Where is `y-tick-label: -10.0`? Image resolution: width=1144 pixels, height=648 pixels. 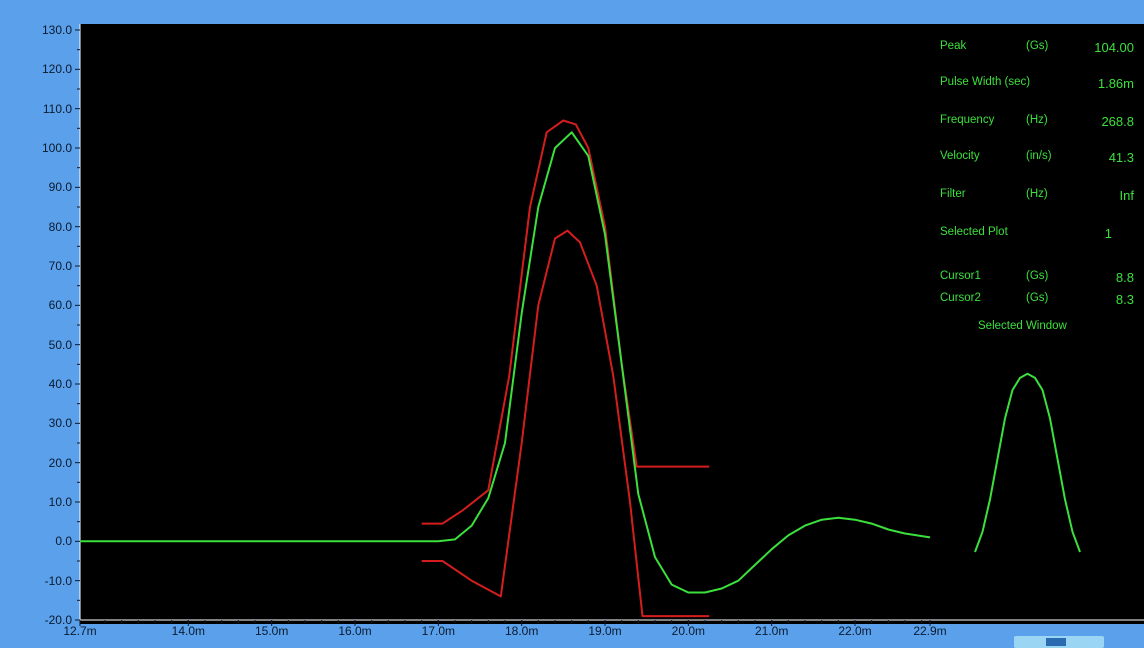
y-tick-label: -10.0 is located at coordinates (58, 580).